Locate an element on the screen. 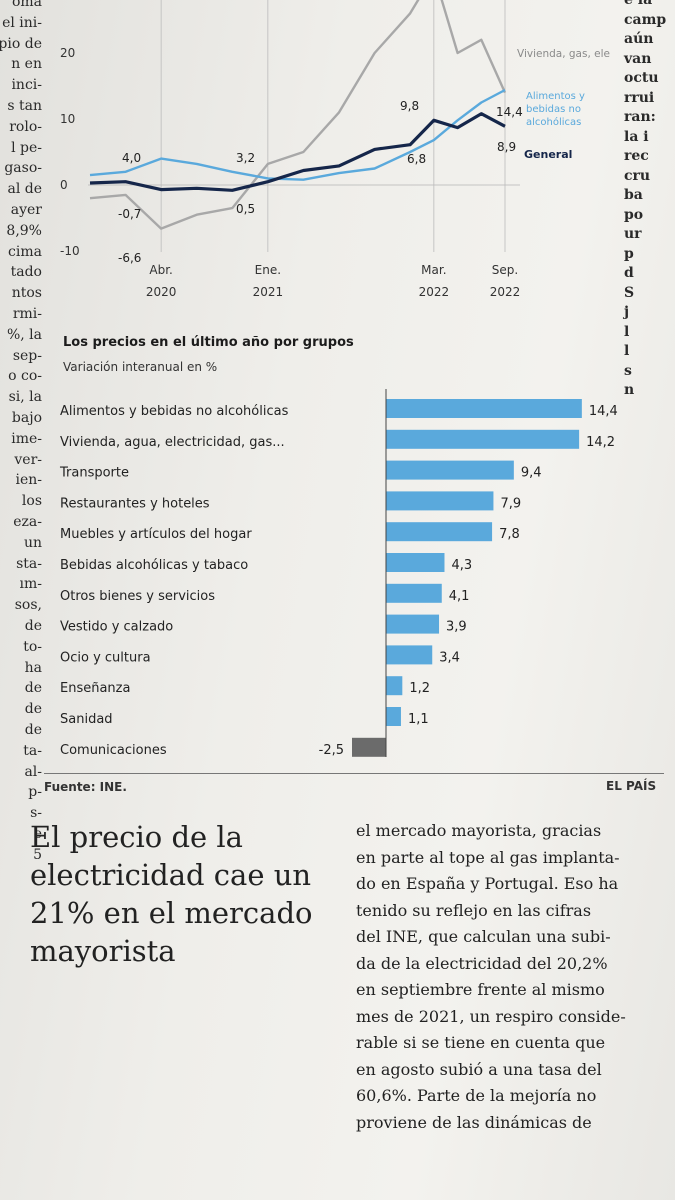 This screenshot has height=1200, width=675. left-column-fragment: eza- is located at coordinates (27, 522).